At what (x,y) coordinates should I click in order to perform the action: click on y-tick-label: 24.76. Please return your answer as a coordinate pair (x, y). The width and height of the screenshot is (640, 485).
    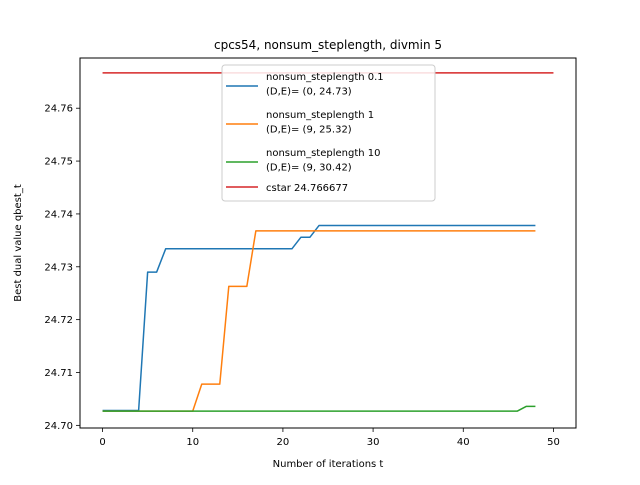
    Looking at the image, I should click on (58, 109).